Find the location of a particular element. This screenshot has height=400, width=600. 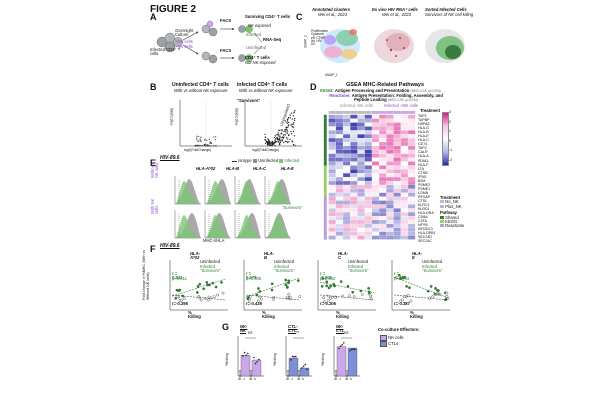

volcano-survivors-label: "Survivors" is located at coordinates (249, 100).